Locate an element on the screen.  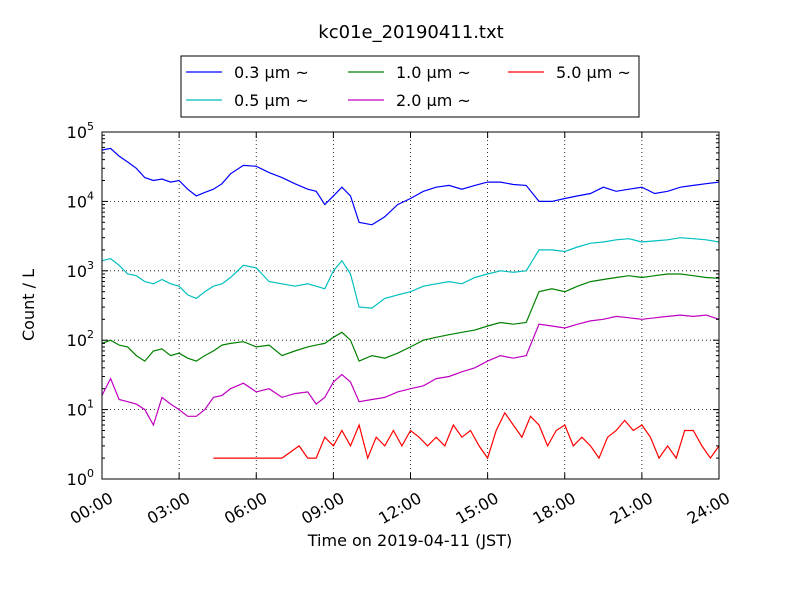
legend-label-2: 1.0 μm ~ is located at coordinates (433, 72).